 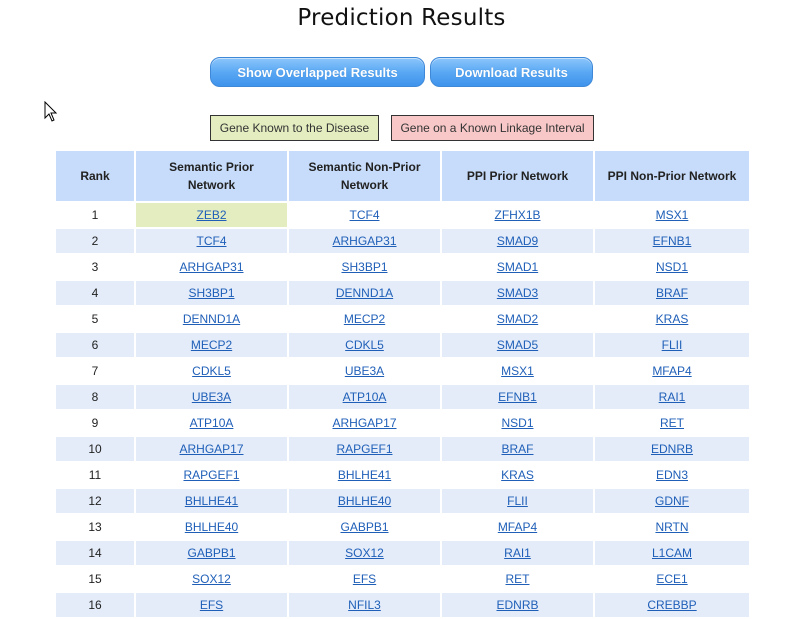 I want to click on ppi-nonprior-gene-link: FLII, so click(x=672, y=345).